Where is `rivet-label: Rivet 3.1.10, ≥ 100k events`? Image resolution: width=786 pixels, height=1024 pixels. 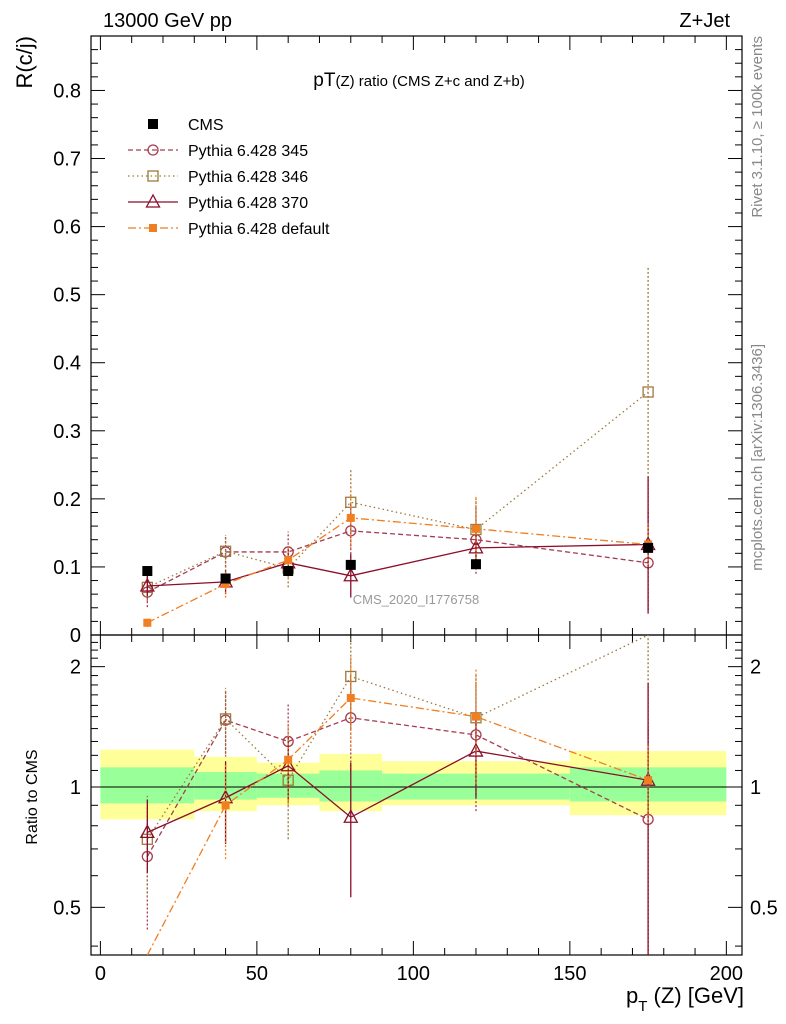
rivet-label: Rivet 3.1.10, ≥ 100k events is located at coordinates (757, 127).